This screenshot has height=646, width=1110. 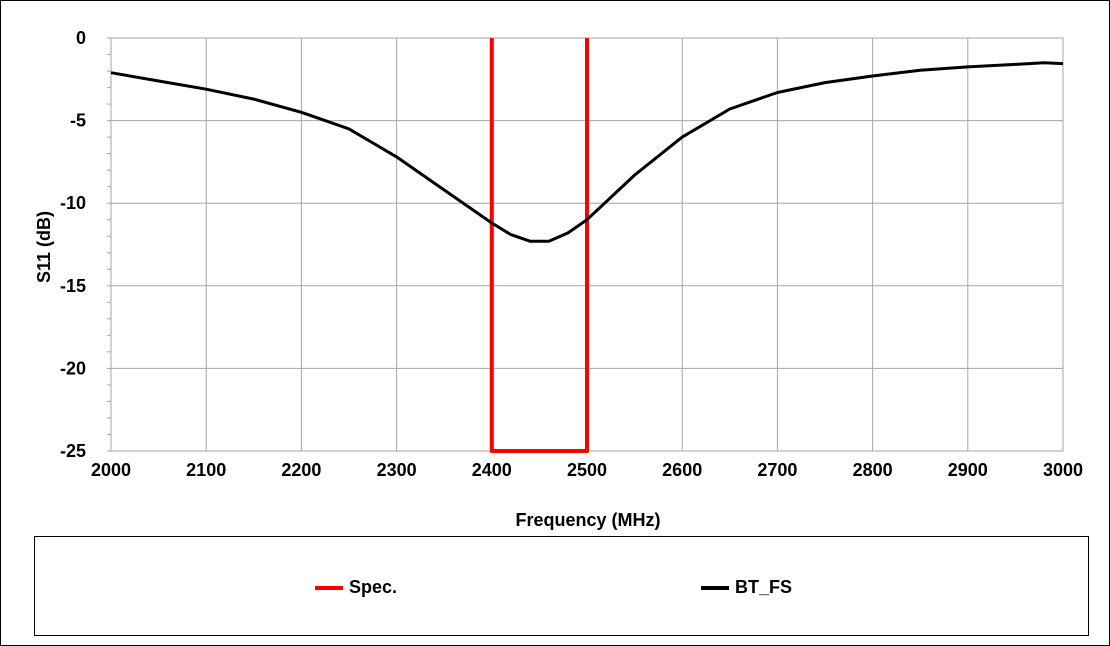 What do you see at coordinates (329, 587) in the screenshot?
I see `legend-swatch-spec` at bounding box center [329, 587].